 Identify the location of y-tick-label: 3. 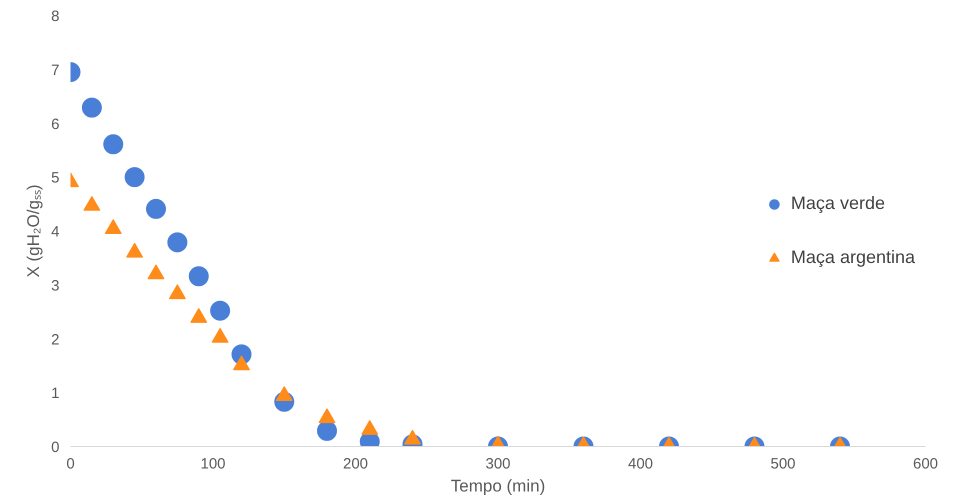
(55, 285).